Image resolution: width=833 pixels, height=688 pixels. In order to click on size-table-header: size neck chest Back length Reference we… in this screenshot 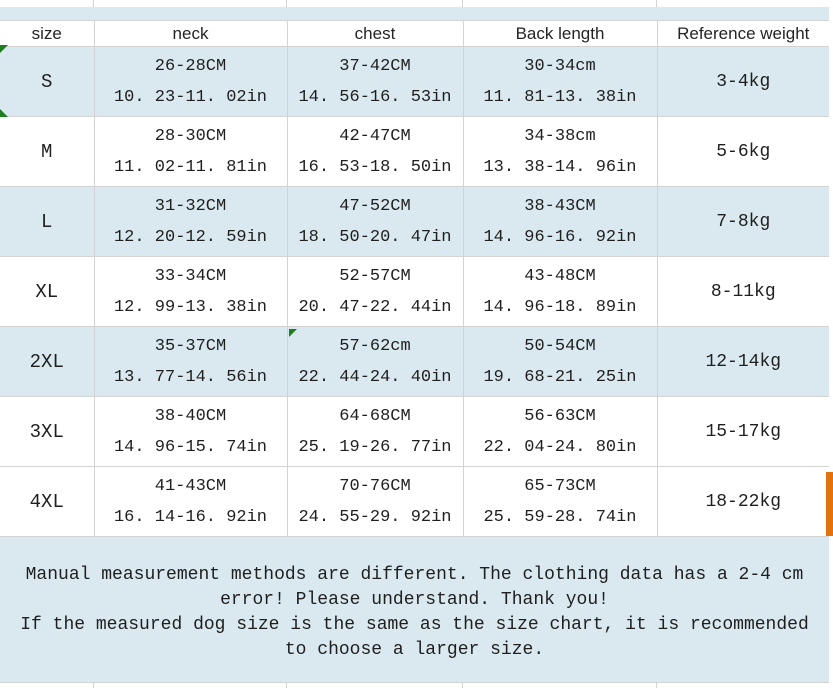, I will do `click(414, 33)`.